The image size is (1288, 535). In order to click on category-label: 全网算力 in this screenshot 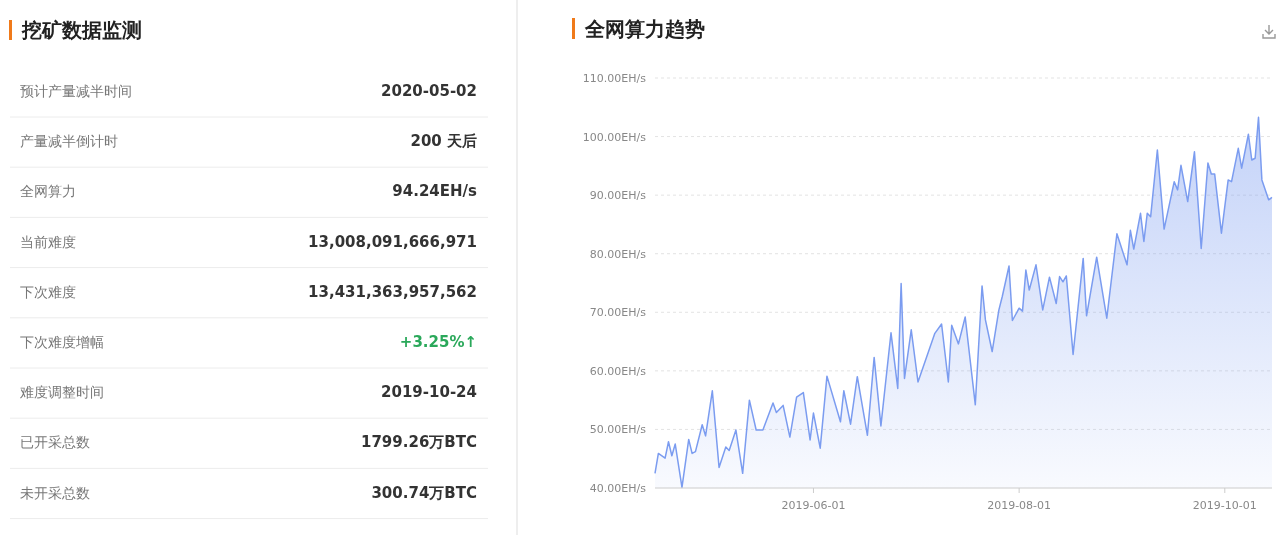, I will do `click(48, 191)`.